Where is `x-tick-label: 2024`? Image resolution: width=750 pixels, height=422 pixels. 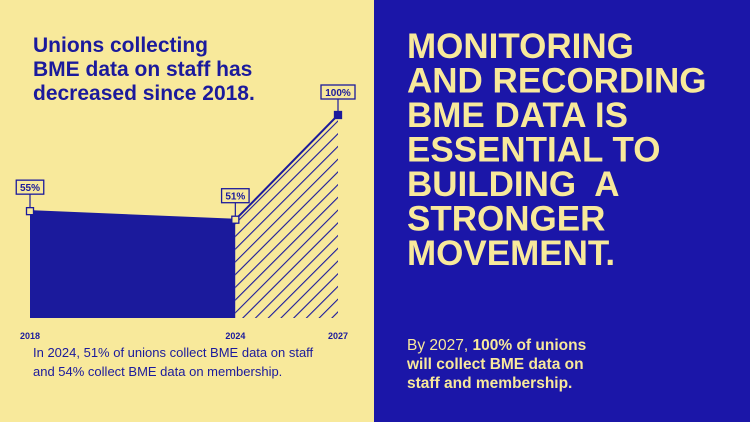
x-tick-label: 2024 is located at coordinates (235, 336).